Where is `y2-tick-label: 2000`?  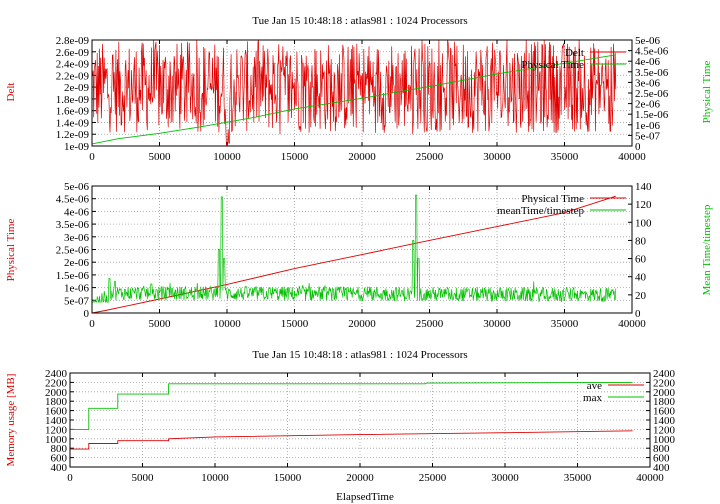
y2-tick-label: 2000 is located at coordinates (664, 393).